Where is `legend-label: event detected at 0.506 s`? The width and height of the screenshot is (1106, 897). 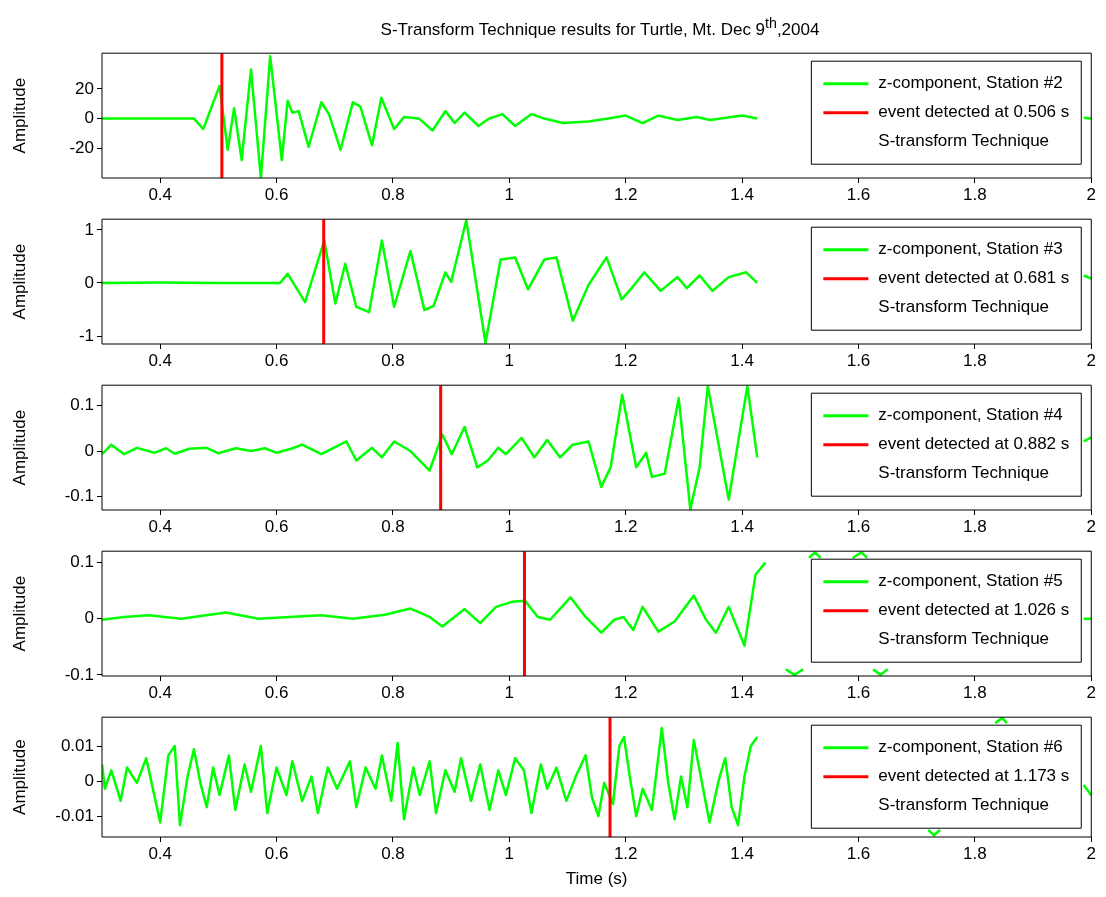
legend-label: event detected at 0.506 s is located at coordinates (974, 112).